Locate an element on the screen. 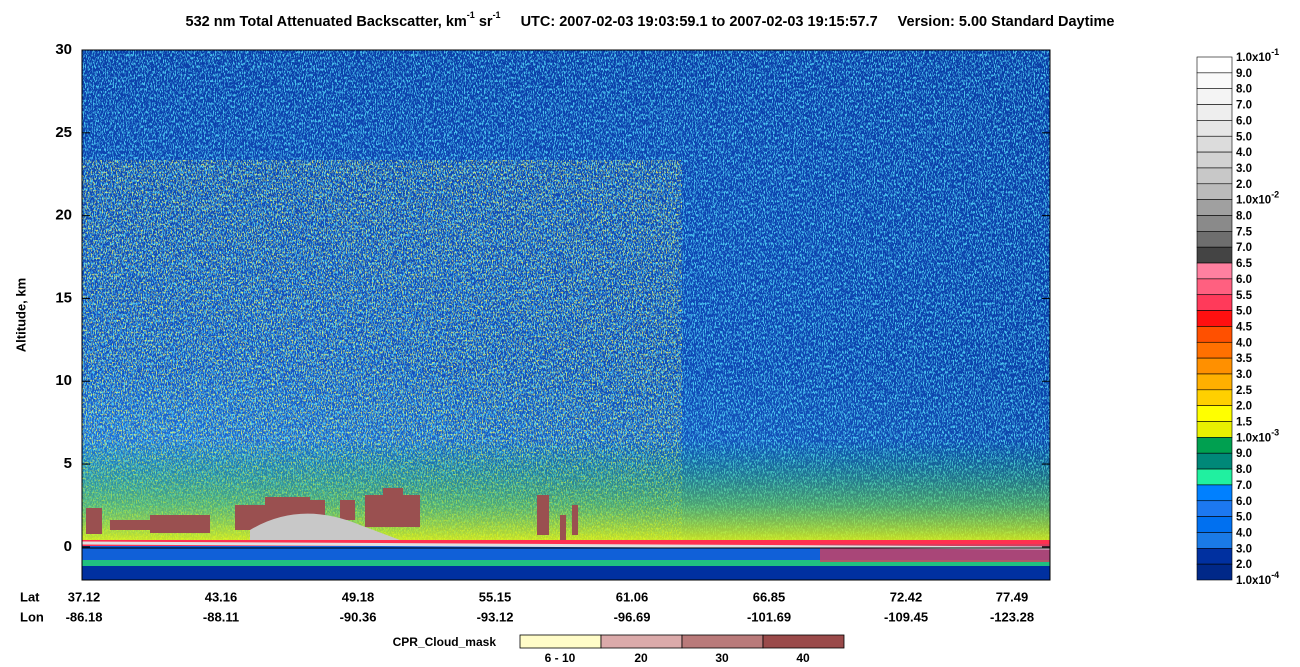  lon-tick-label: -109.45 is located at coordinates (906, 616).